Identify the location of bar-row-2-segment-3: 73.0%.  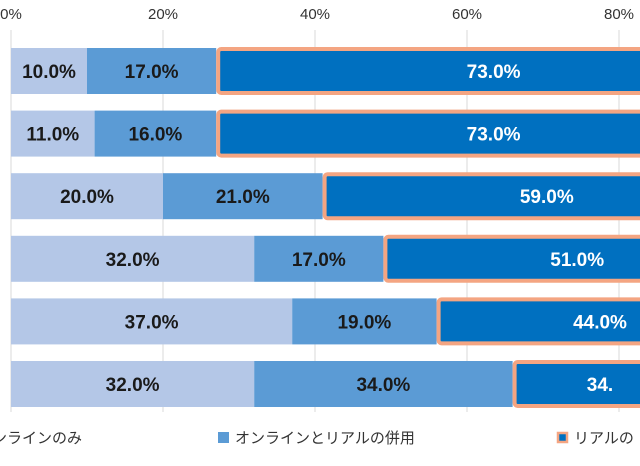
(428, 133).